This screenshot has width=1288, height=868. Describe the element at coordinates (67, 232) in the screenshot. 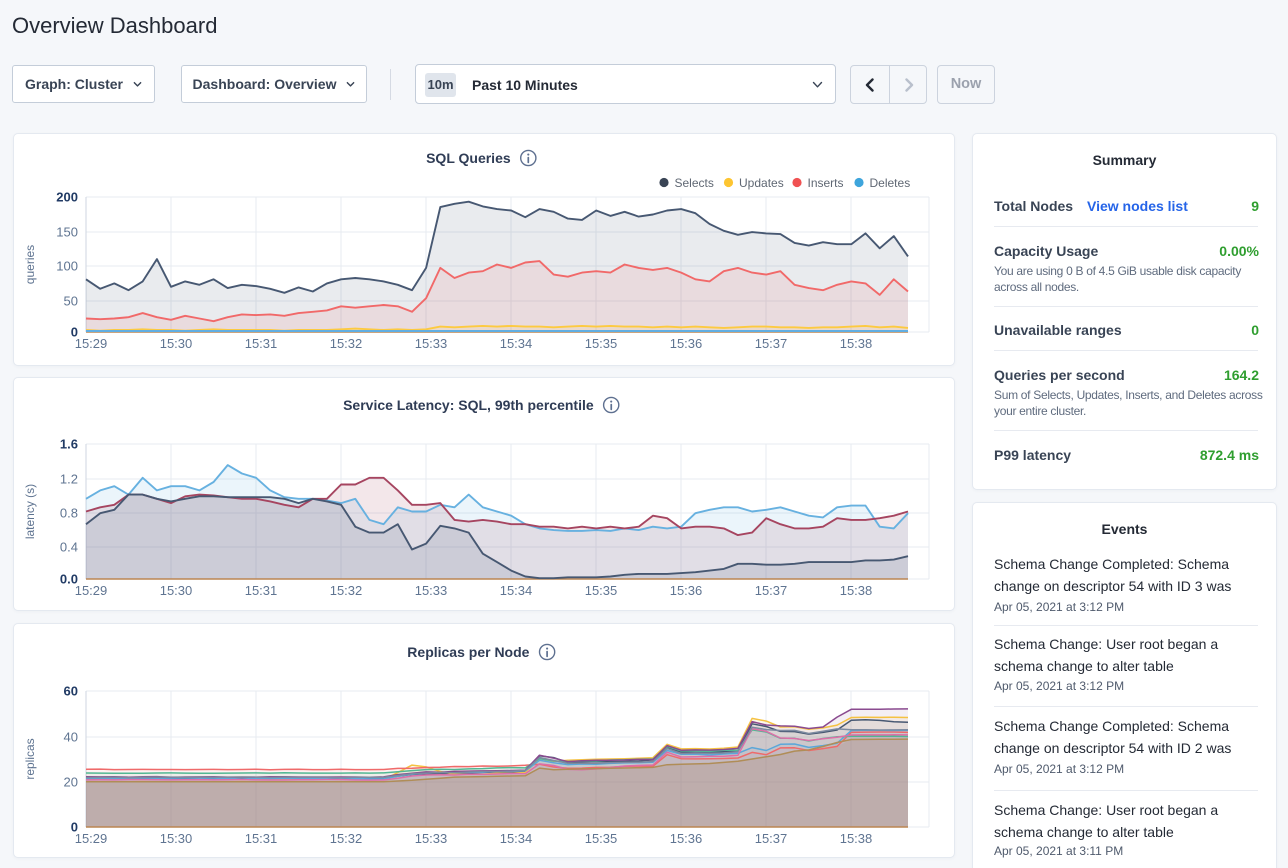

I see `svg-text: 150` at that location.